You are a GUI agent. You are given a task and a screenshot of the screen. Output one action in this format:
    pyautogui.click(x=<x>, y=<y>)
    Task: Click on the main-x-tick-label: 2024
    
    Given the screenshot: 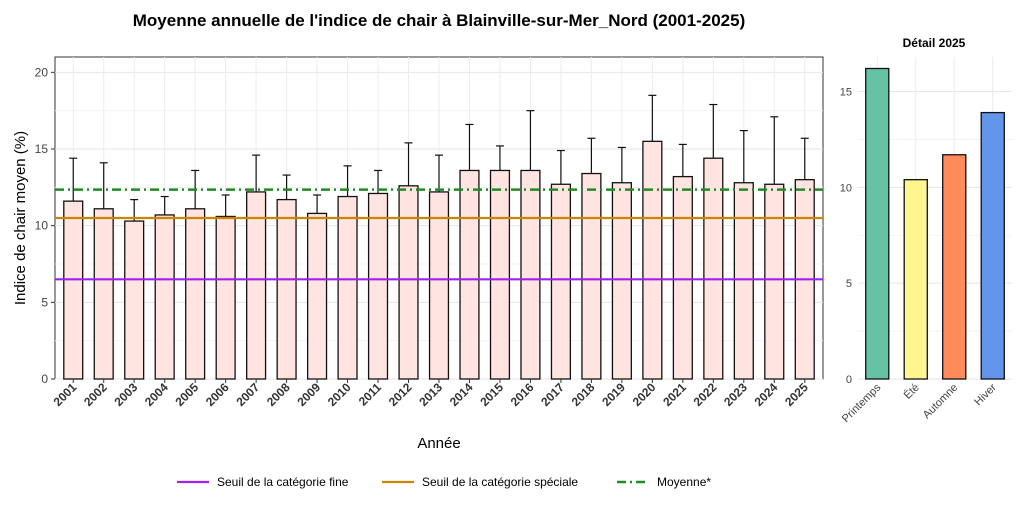 What is the action you would take?
    pyautogui.click(x=766, y=394)
    